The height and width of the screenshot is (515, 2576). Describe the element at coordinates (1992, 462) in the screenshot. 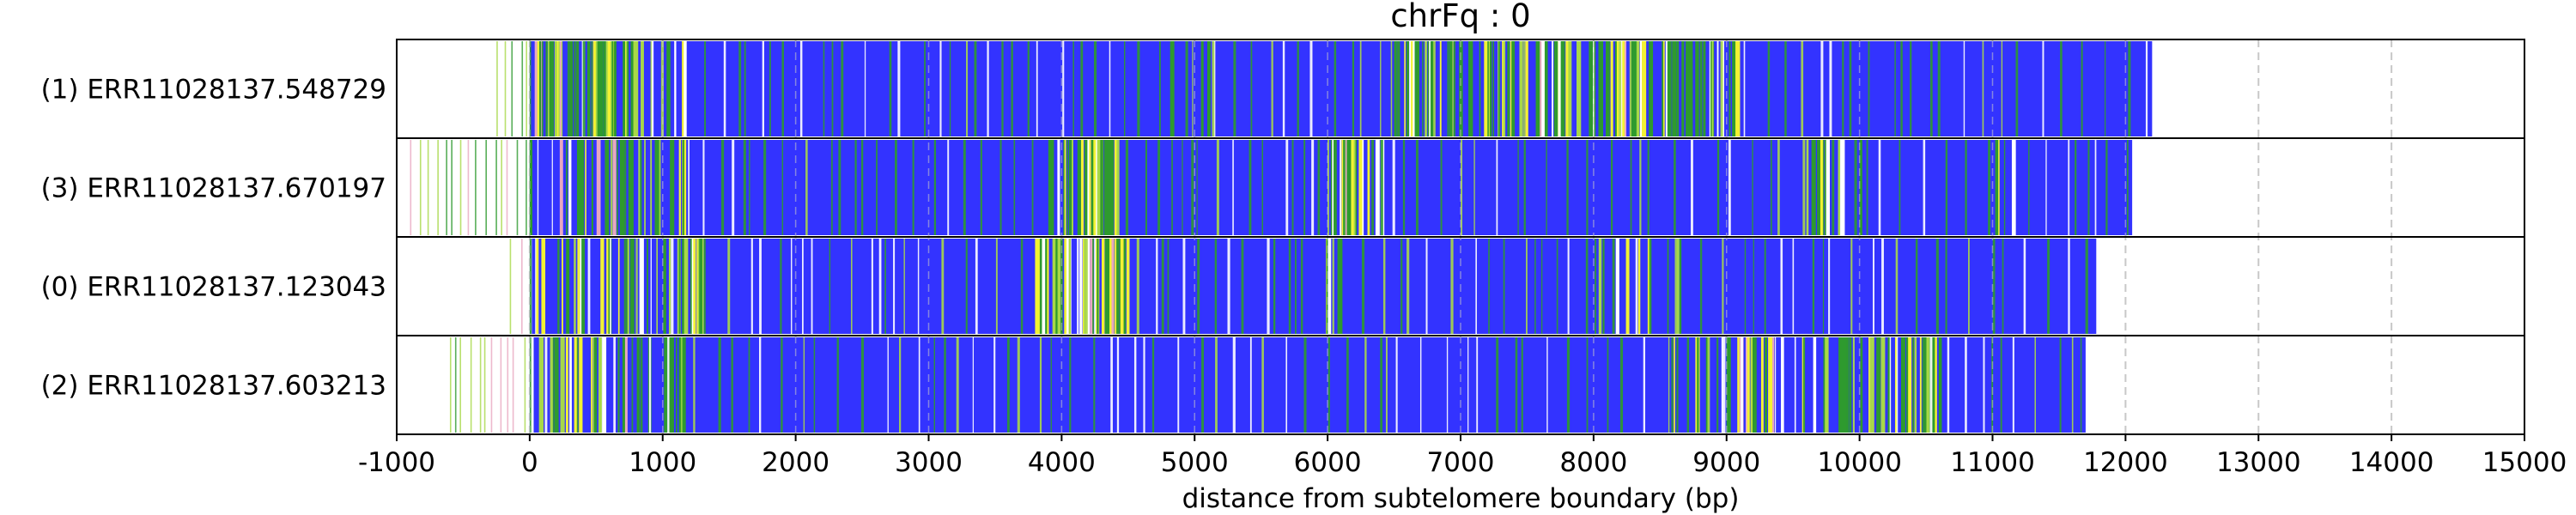

I see `x-tick-label: 11000` at that location.